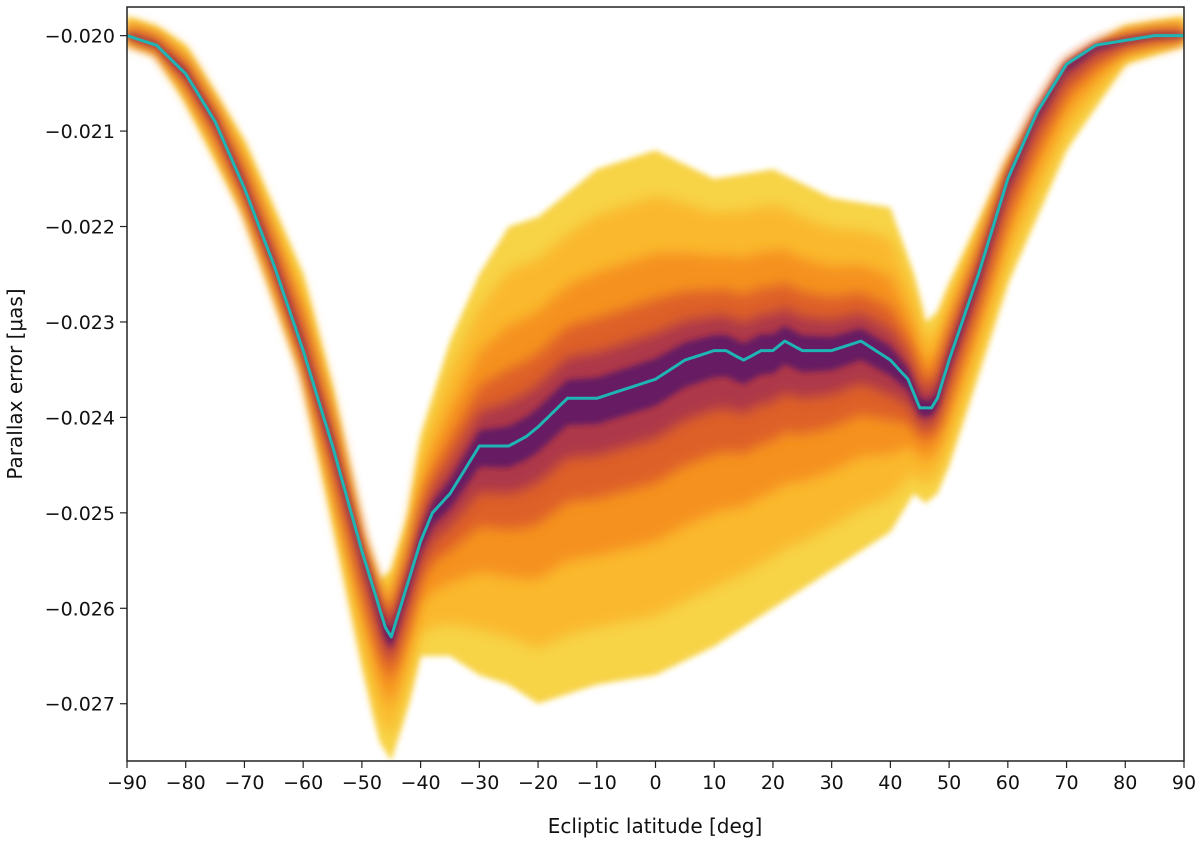 The height and width of the screenshot is (842, 1200). Describe the element at coordinates (1184, 783) in the screenshot. I see `x-tick-label: 90` at that location.